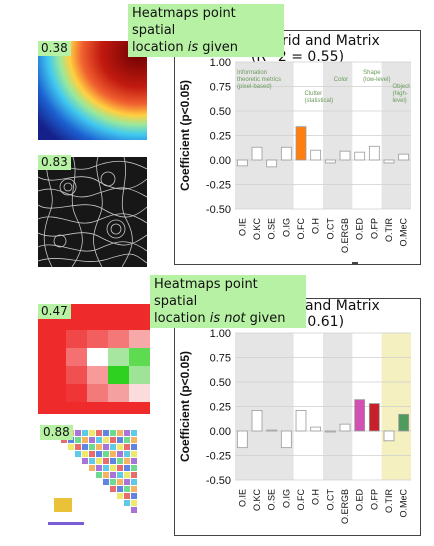 The image size is (434, 546). What do you see at coordinates (220, 161) in the screenshot?
I see `y-tick-label: 0.00` at bounding box center [220, 161].